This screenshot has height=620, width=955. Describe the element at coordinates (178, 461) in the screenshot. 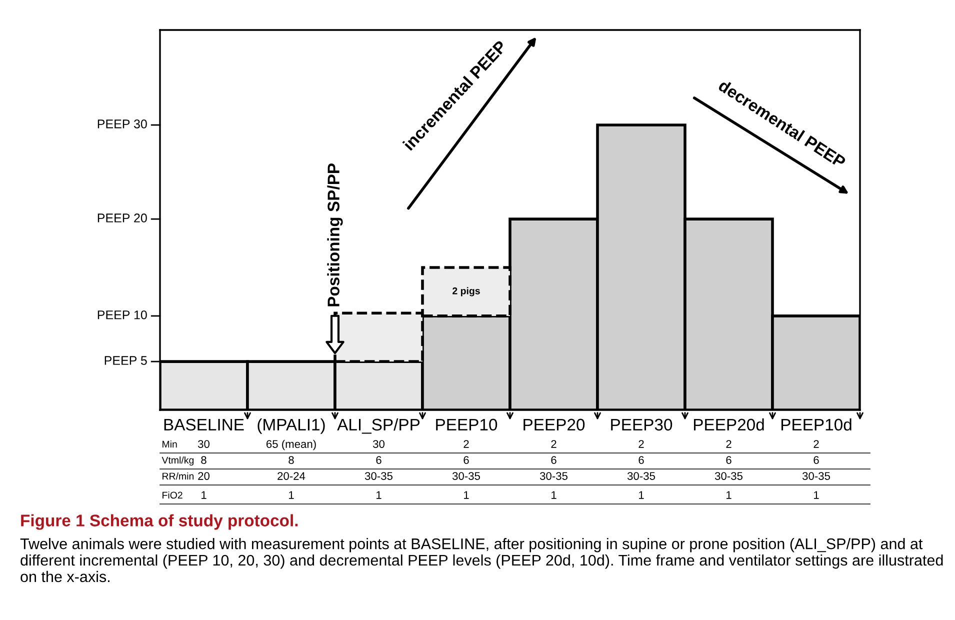

I see `text: Vtml/kg` at that location.